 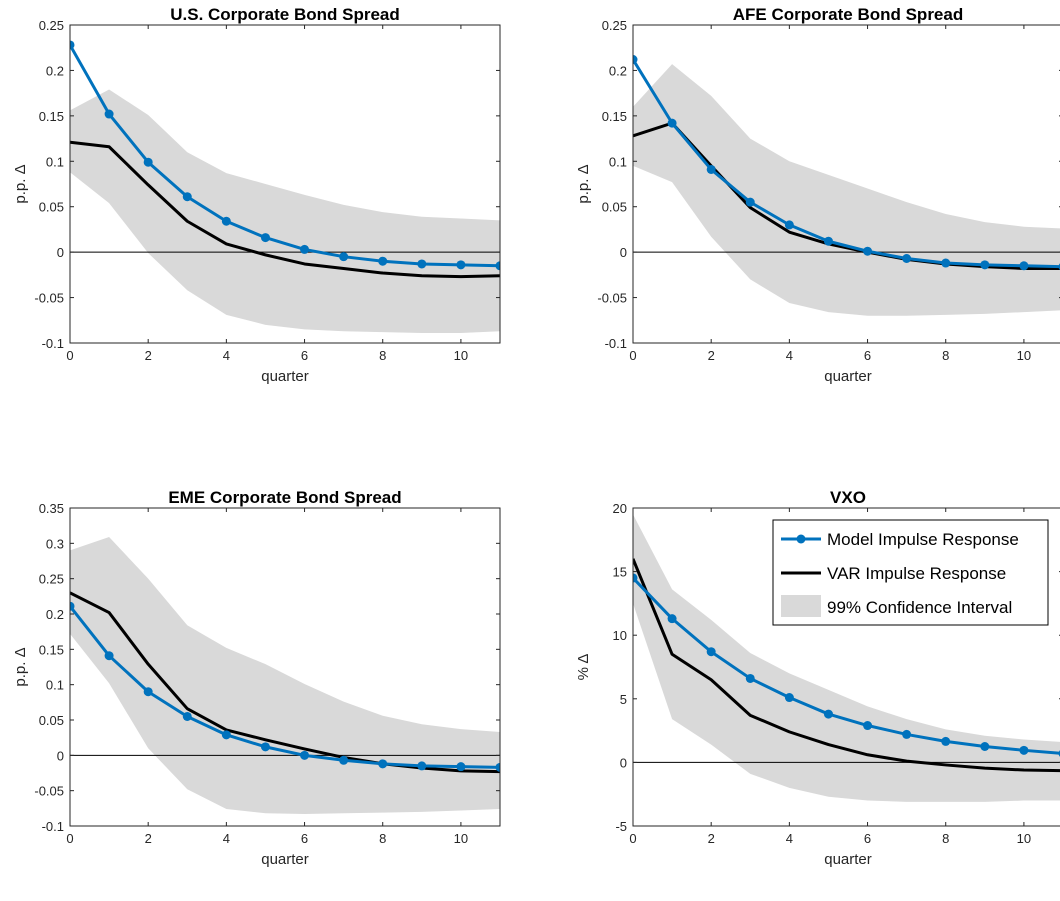 I want to click on us-spread-var-line, so click(x=285, y=209).